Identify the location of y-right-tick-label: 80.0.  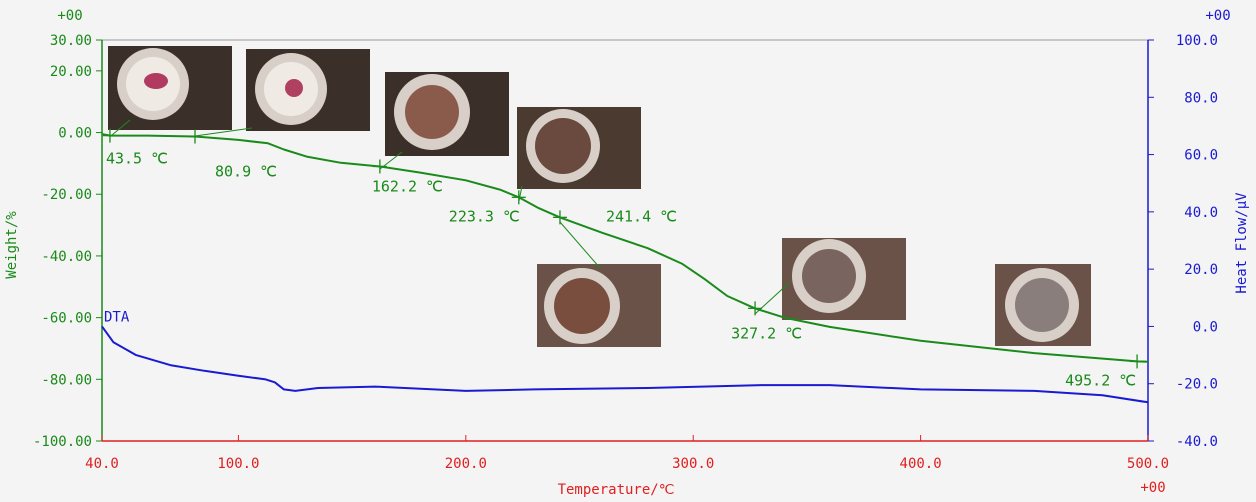
(1201, 98).